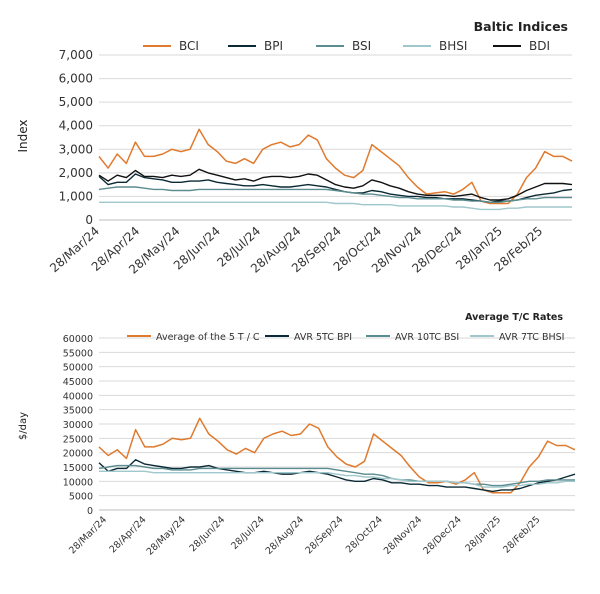  What do you see at coordinates (166, 535) in the screenshot?
I see `chart2-x-tick-label: 28/May/24` at bounding box center [166, 535].